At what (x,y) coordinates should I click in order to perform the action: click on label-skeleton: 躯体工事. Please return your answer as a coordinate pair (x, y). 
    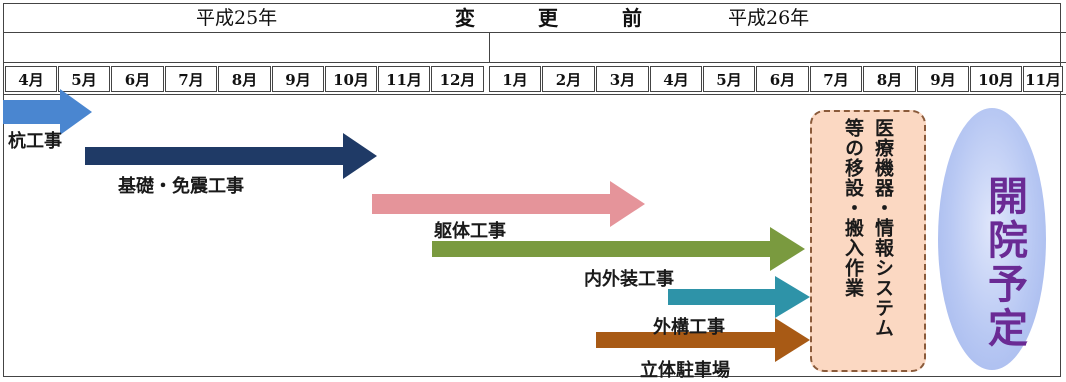
    Looking at the image, I should click on (470, 231).